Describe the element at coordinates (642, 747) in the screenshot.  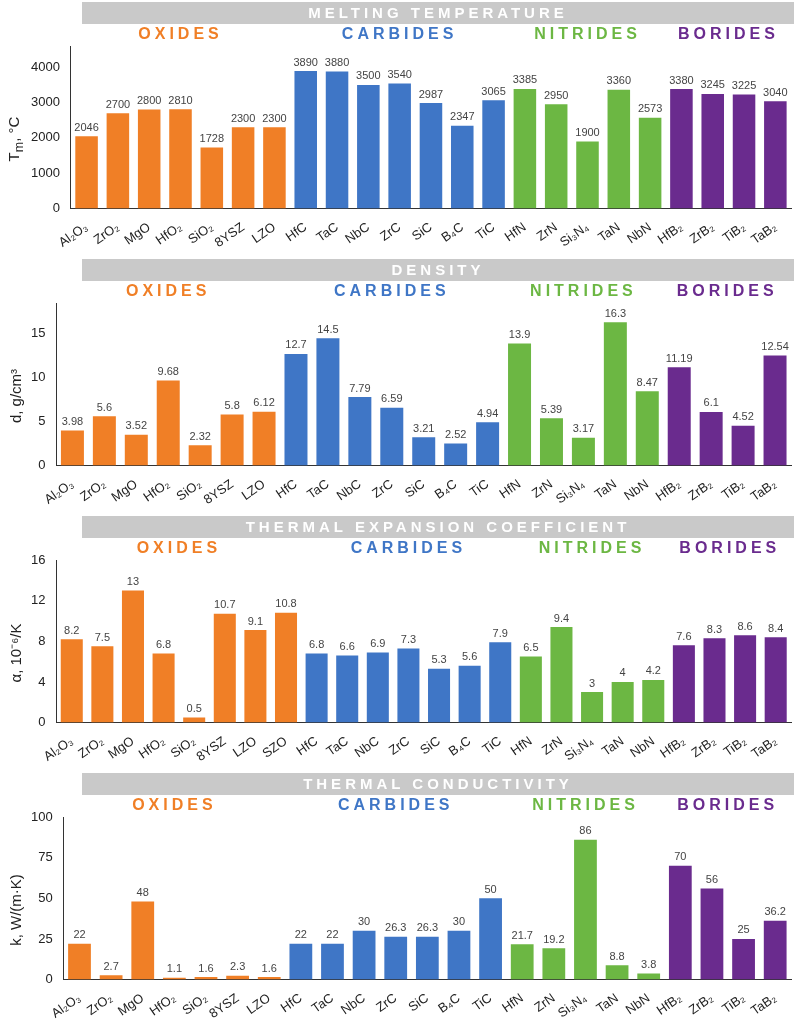
I see `x-tick-label: NbN` at that location.